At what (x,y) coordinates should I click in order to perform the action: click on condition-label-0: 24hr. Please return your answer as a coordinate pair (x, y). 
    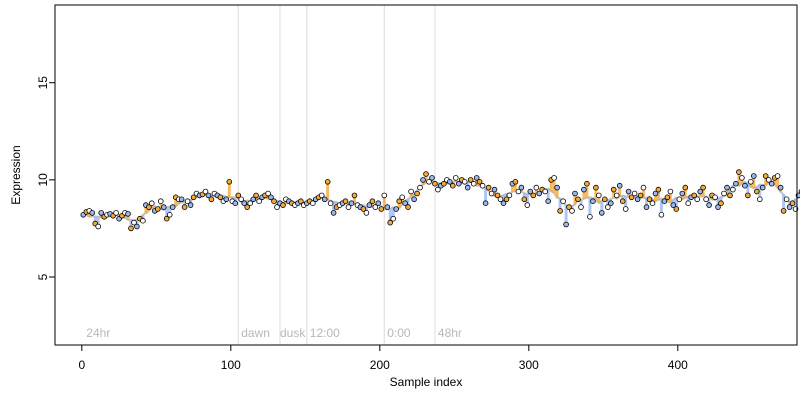
    Looking at the image, I should click on (98, 333).